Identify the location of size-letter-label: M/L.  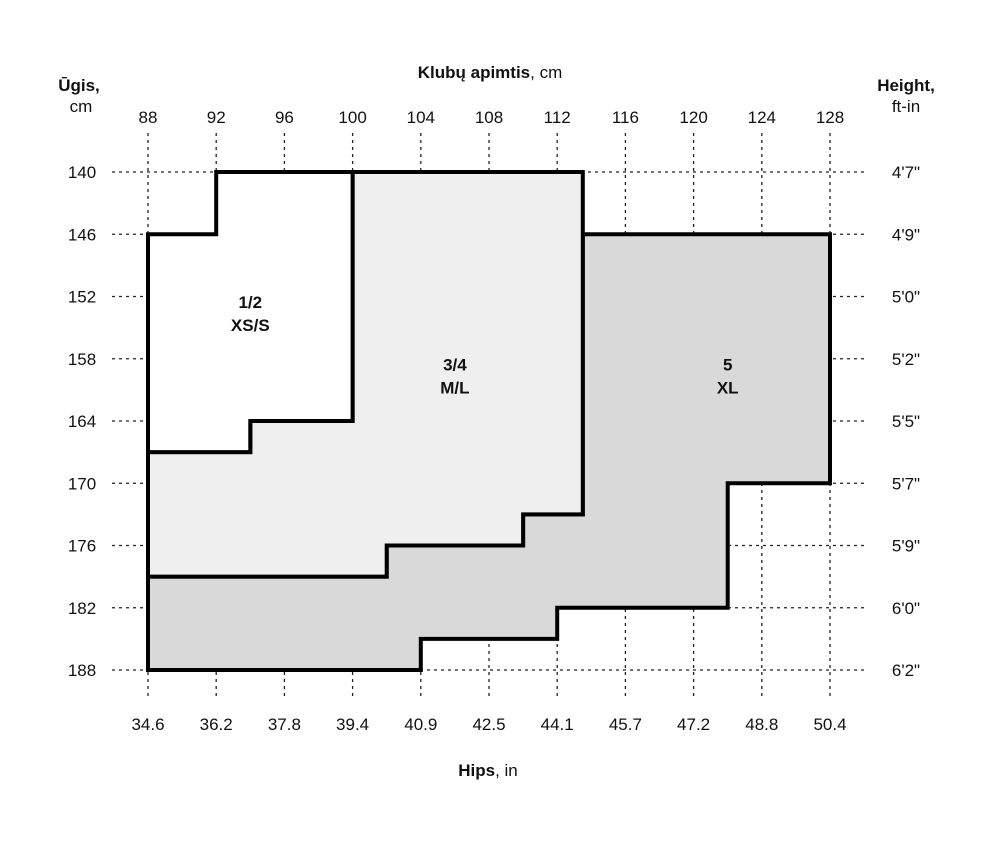
(454, 387).